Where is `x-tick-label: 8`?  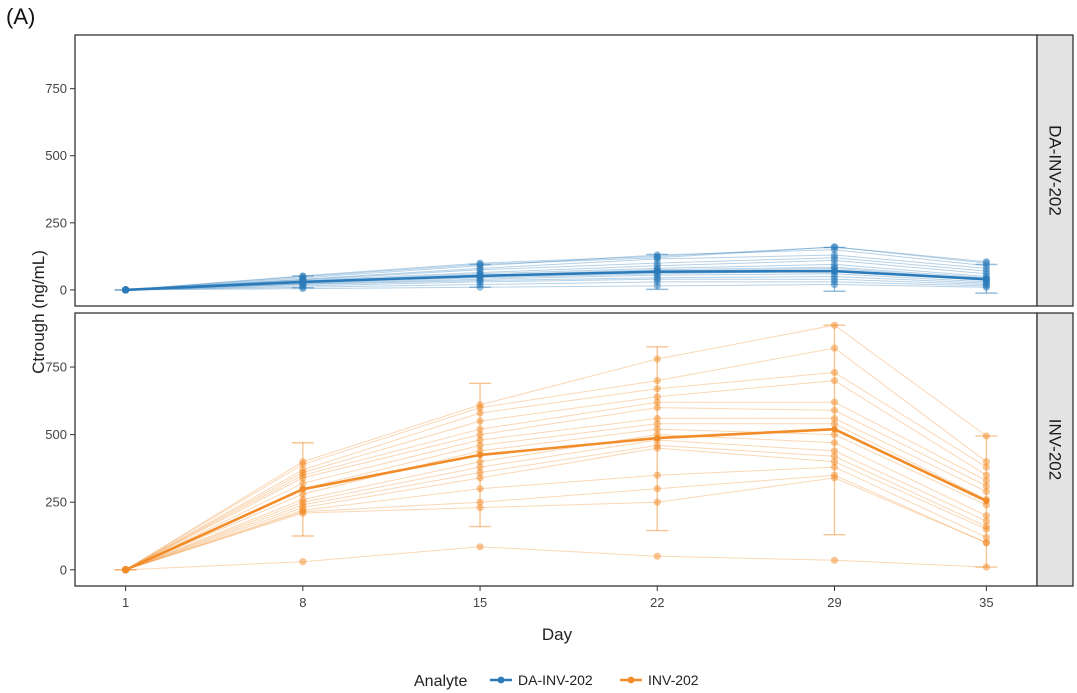 x-tick-label: 8 is located at coordinates (302, 602).